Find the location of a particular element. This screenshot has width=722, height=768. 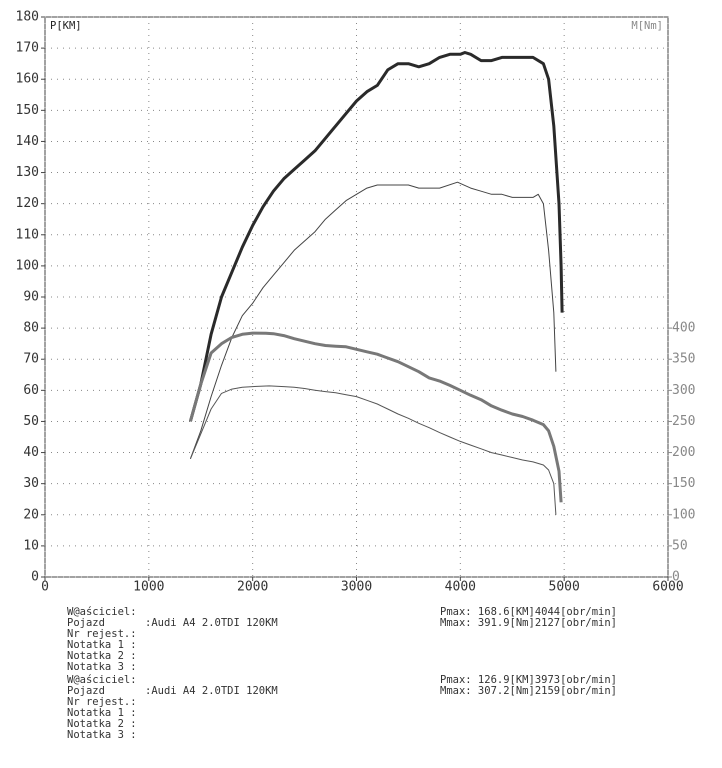

y2-tick-label: 150 is located at coordinates (683, 483).